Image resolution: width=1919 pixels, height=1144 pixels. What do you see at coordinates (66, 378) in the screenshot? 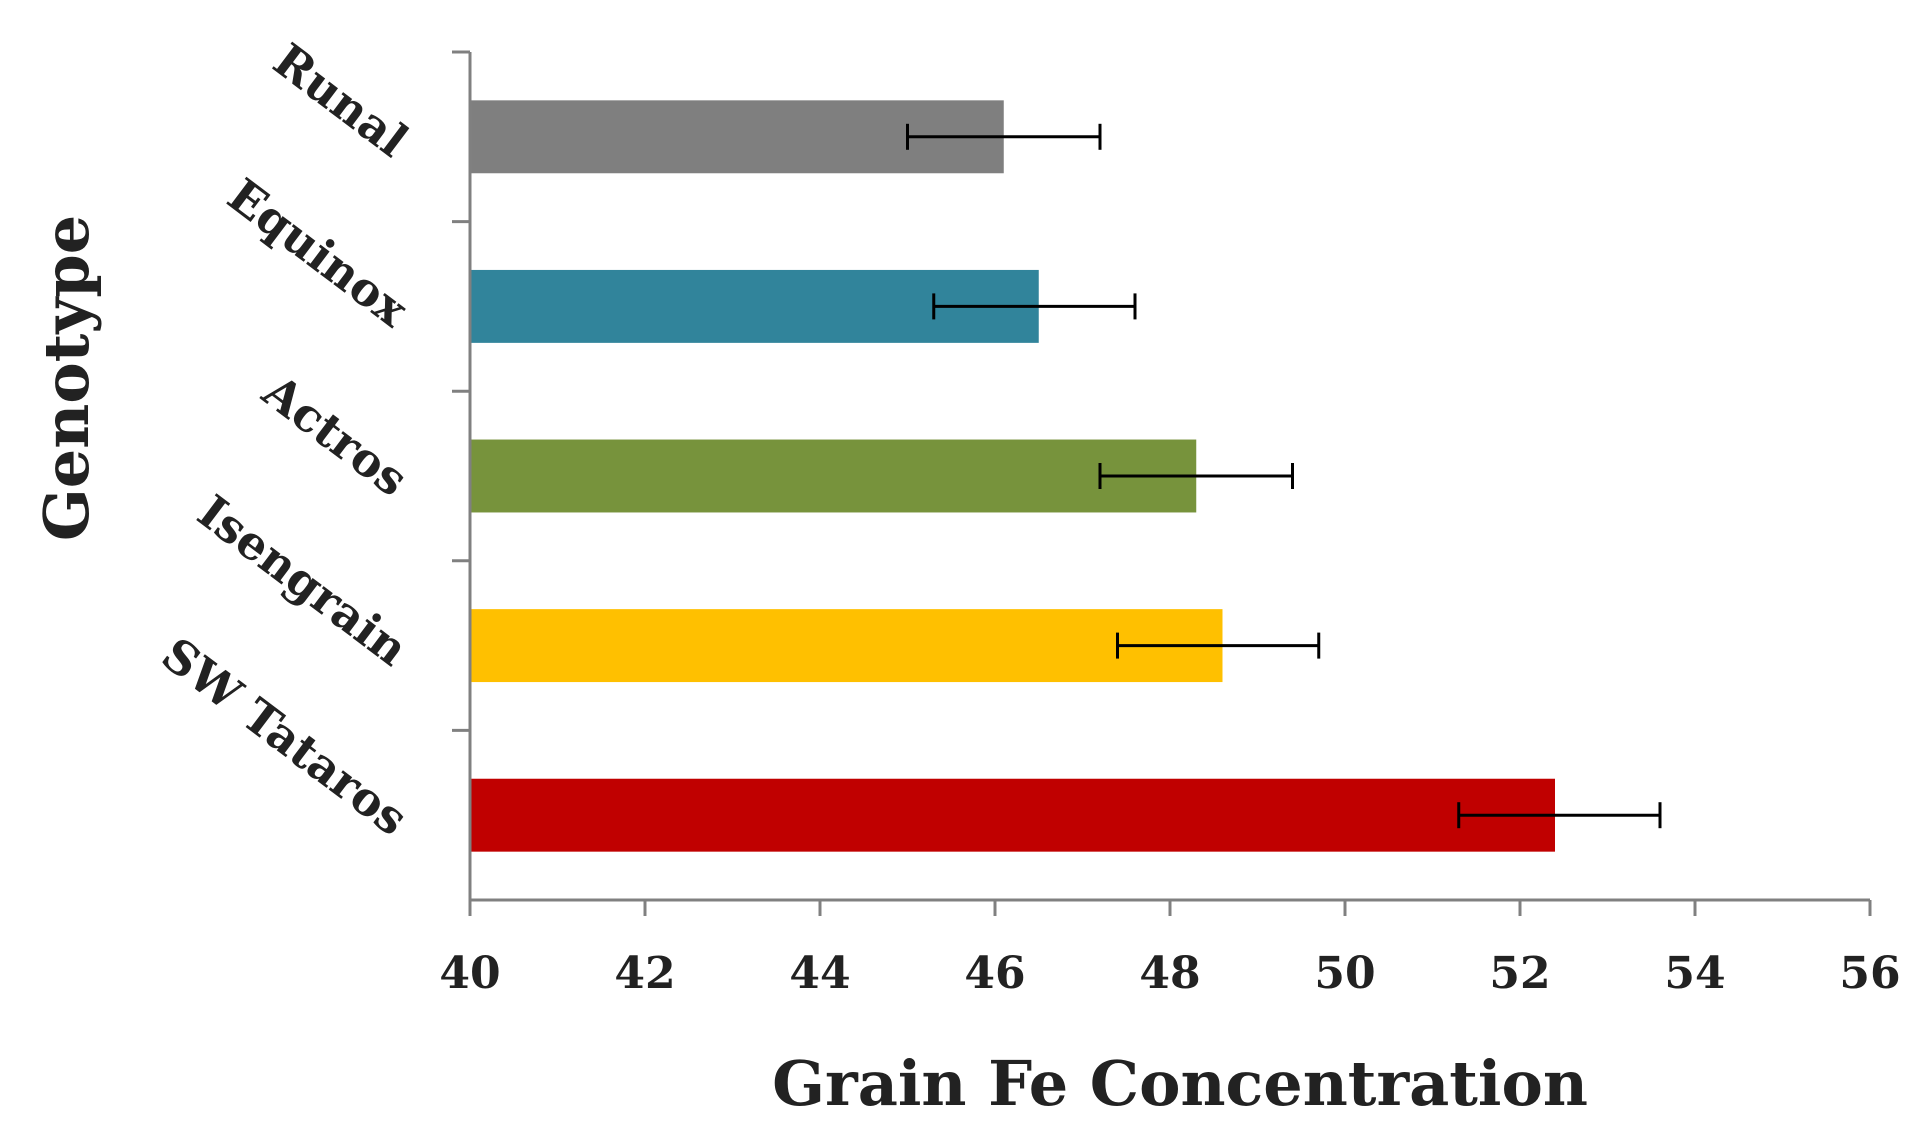
I see `y-axis-title: Genotype` at bounding box center [66, 378].